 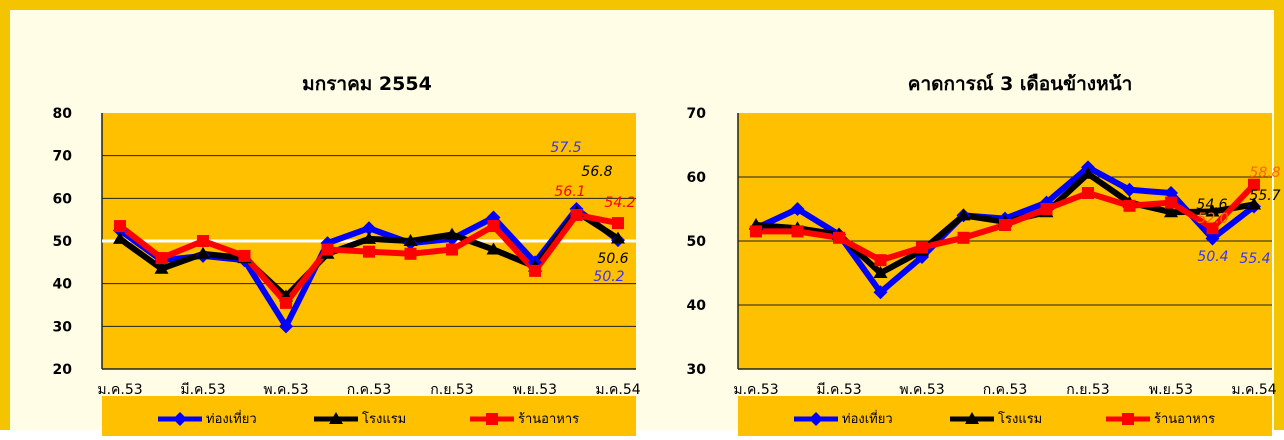 I want to click on y-axis-ticks: 30 40 50 60 70, so click(x=697, y=242).